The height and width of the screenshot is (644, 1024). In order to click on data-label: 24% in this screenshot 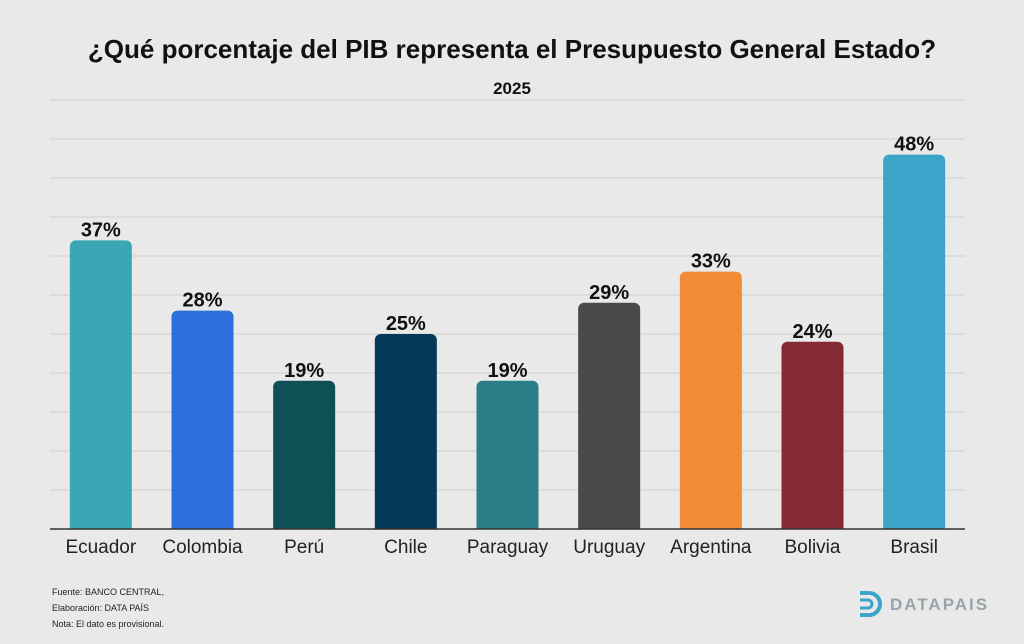, I will do `click(812, 332)`.